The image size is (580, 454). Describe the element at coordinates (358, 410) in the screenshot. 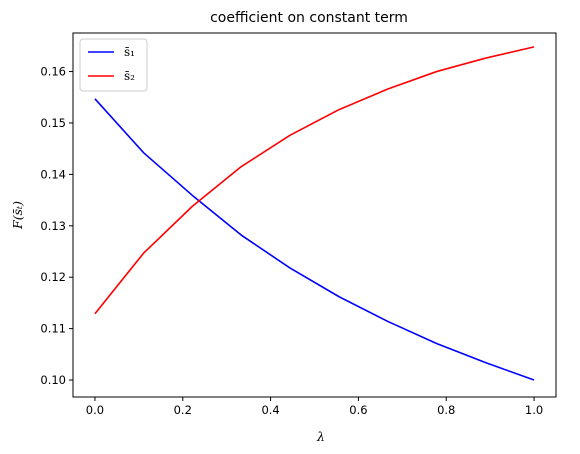

I see `x-tick-label: 0.6` at that location.